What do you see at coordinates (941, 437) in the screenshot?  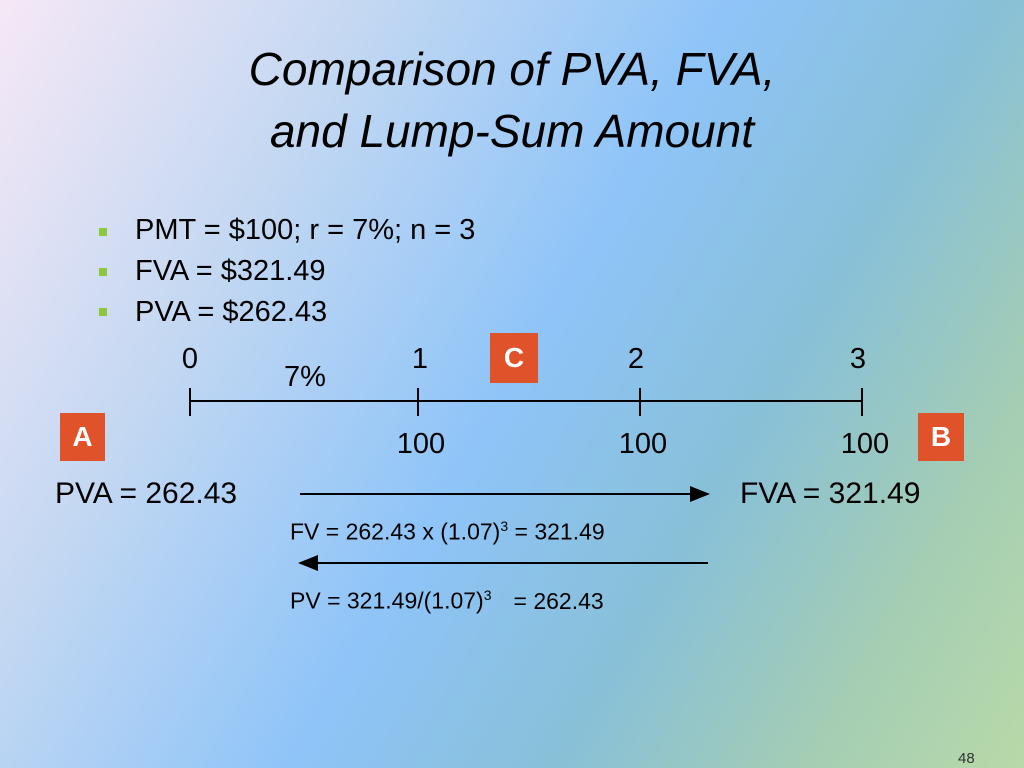 I see `marker: B` at bounding box center [941, 437].